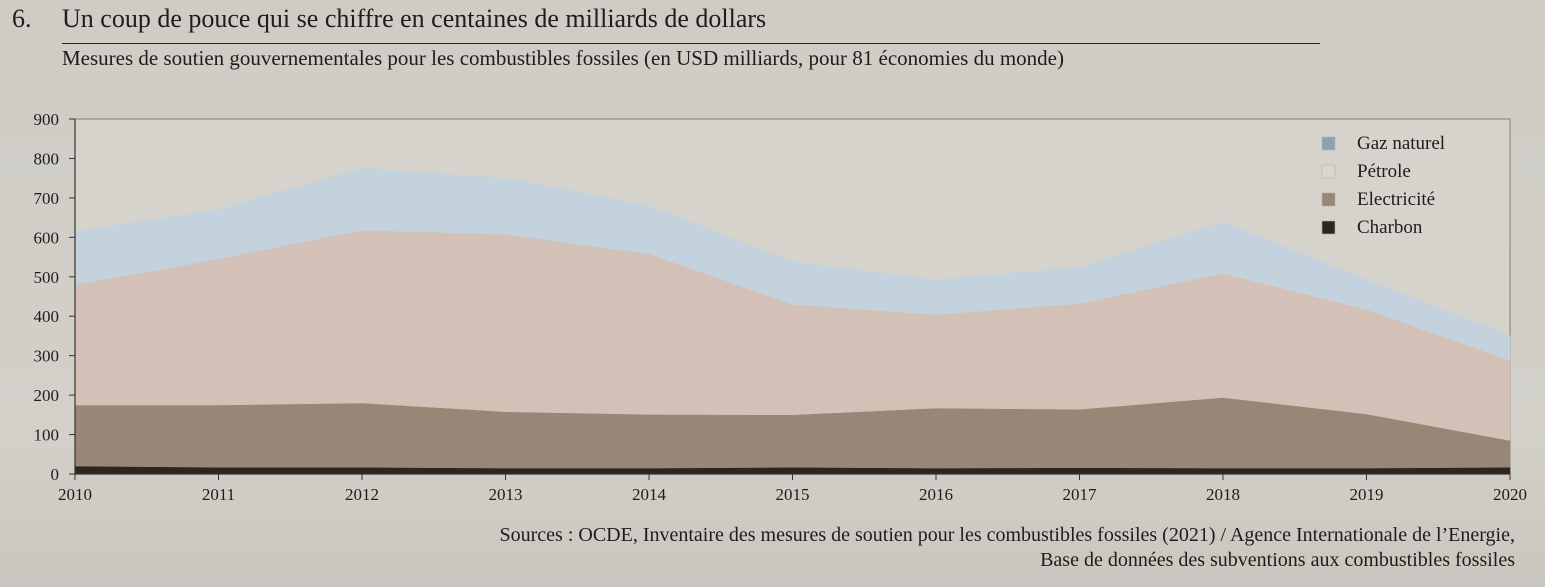 The width and height of the screenshot is (1545, 587). What do you see at coordinates (1383, 185) in the screenshot?
I see `legend: Gaz naturel Pétrole Electricité Charbon` at bounding box center [1383, 185].